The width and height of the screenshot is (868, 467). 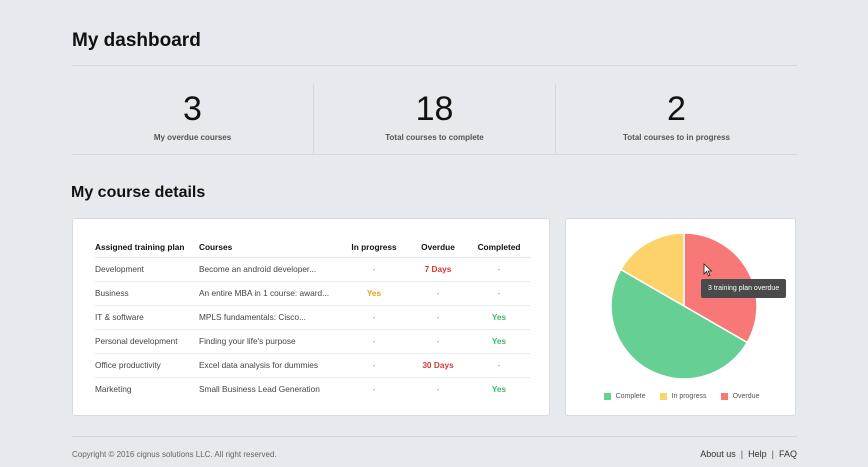 I want to click on pie-slice-complete, so click(x=679, y=324).